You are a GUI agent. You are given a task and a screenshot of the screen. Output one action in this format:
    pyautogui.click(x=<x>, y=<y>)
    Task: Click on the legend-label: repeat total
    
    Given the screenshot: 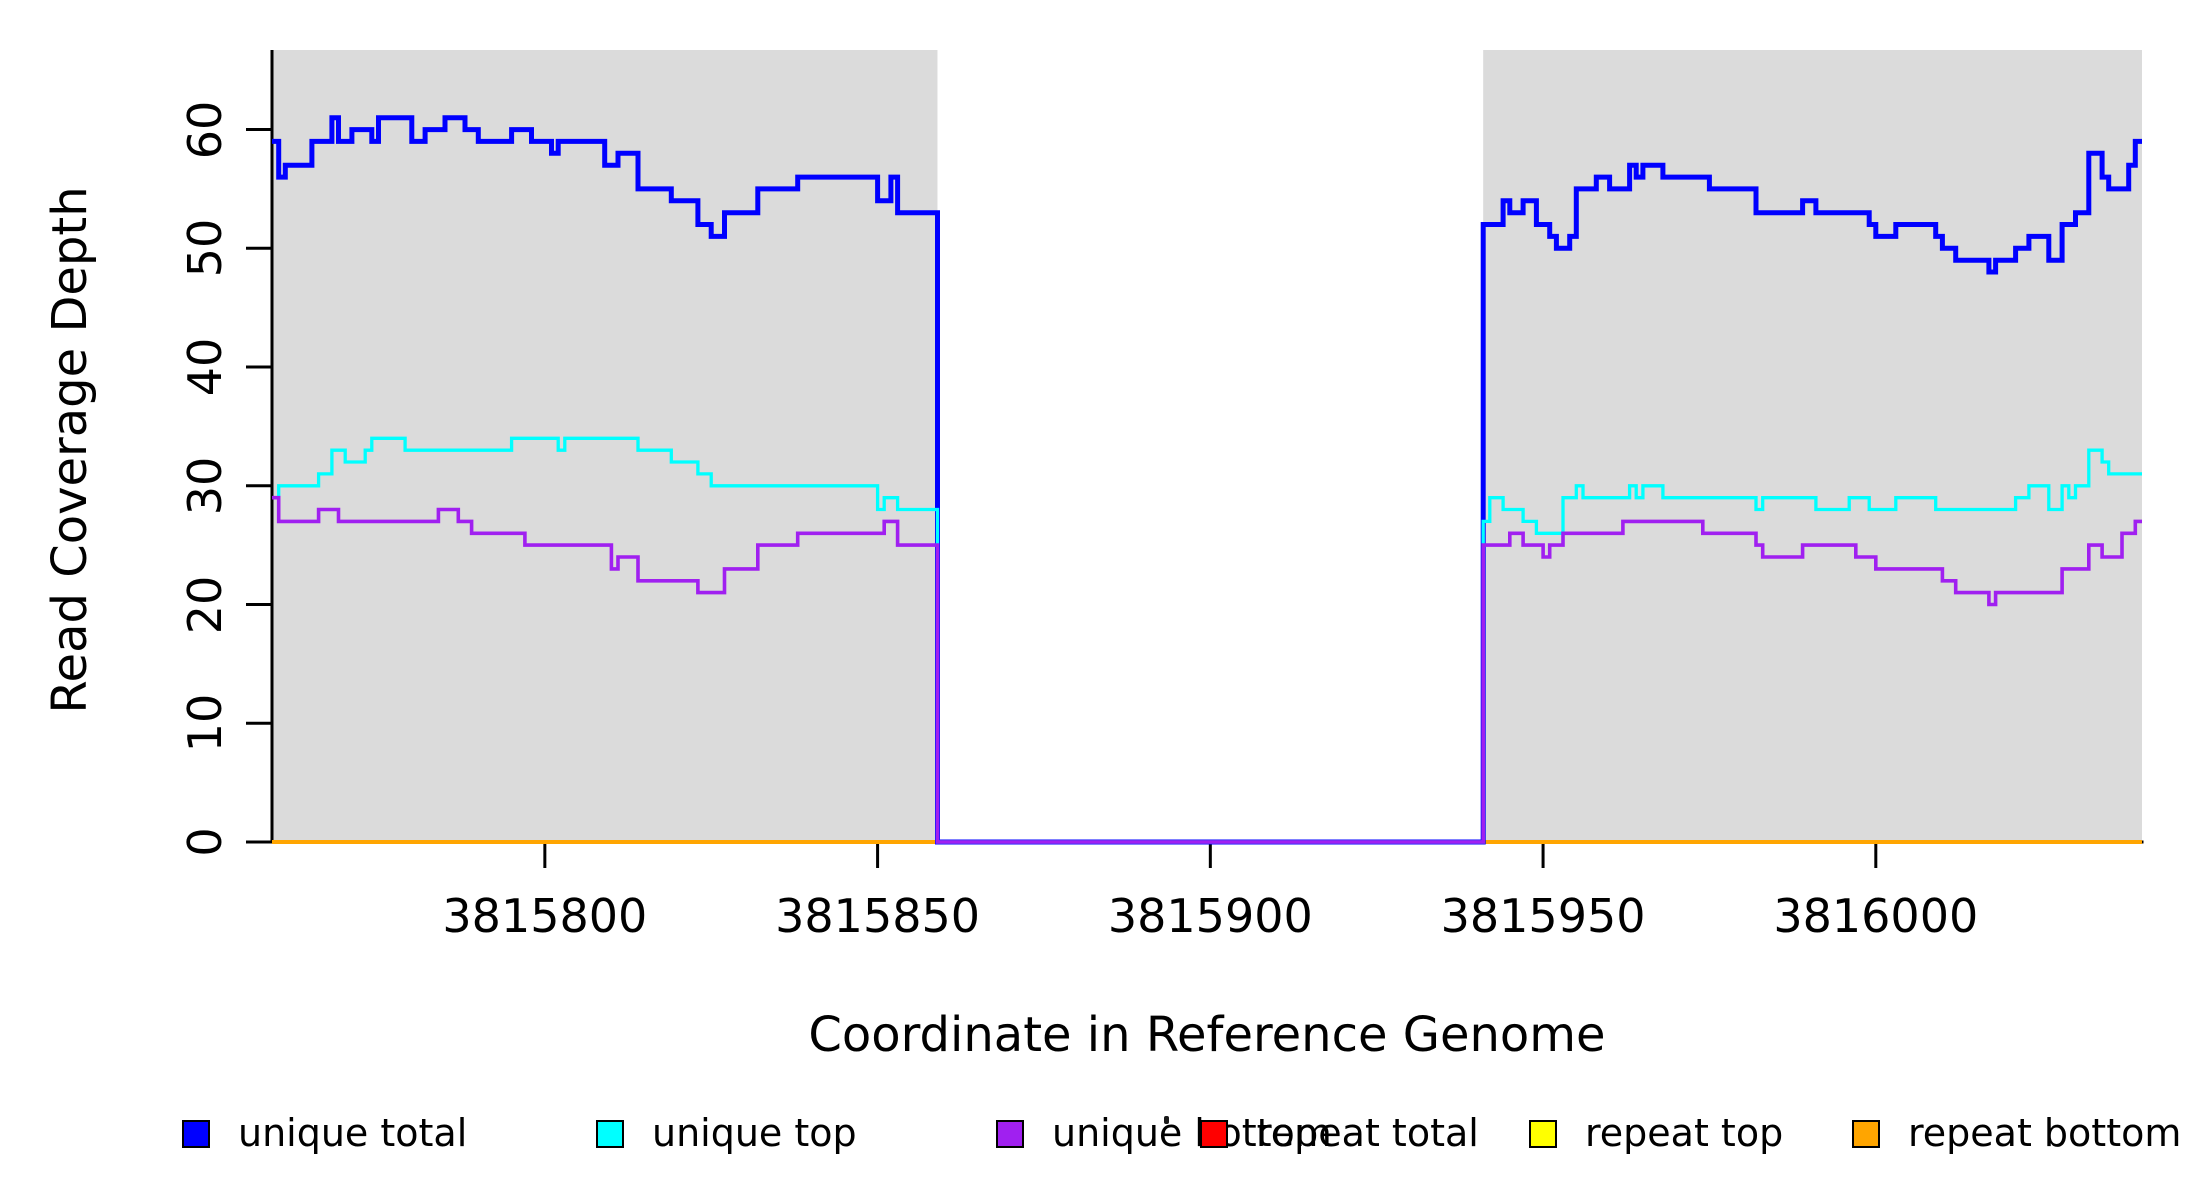 What is the action you would take?
    pyautogui.click(x=1367, y=1133)
    